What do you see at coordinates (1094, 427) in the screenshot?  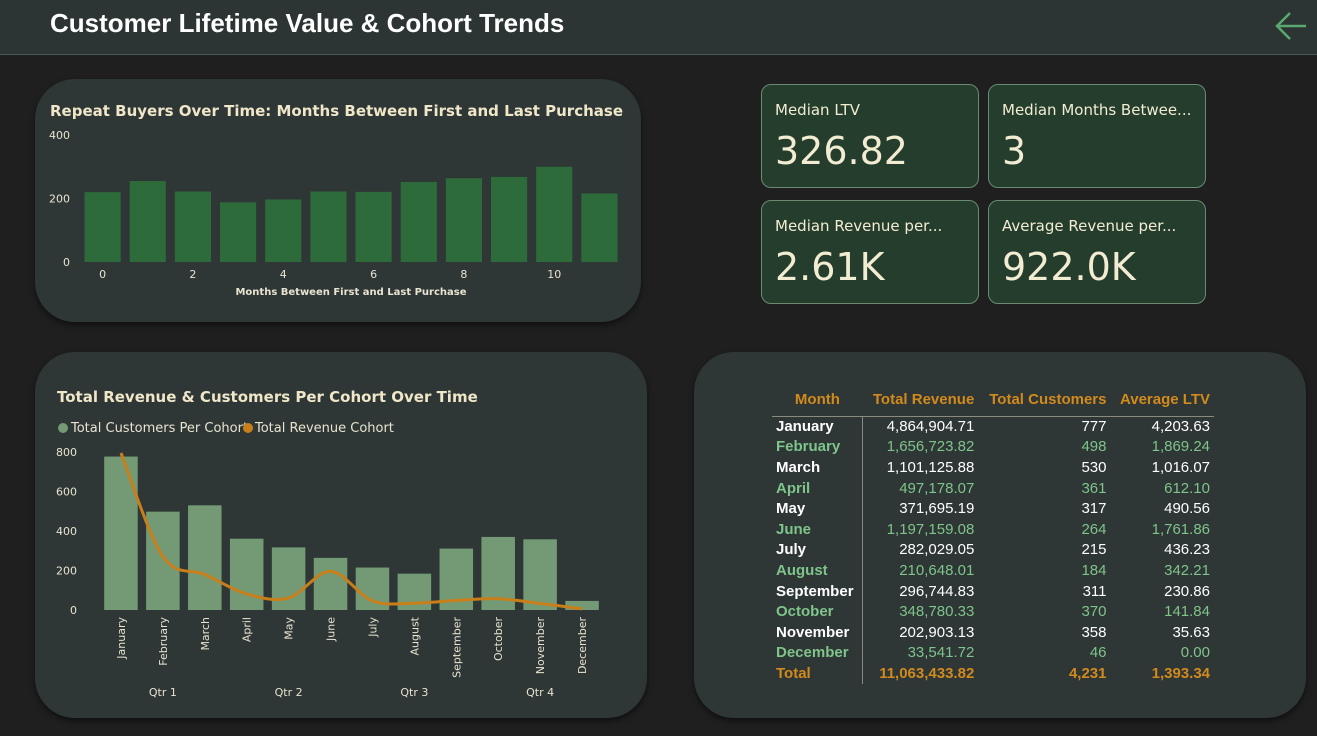 I see `cell-total-customers: 777` at bounding box center [1094, 427].